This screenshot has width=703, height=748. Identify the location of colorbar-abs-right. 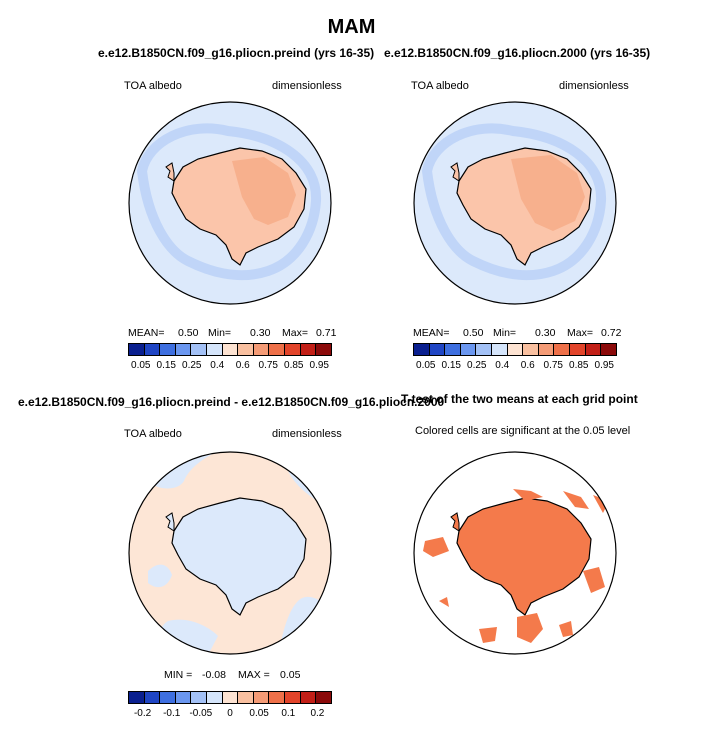
(515, 349).